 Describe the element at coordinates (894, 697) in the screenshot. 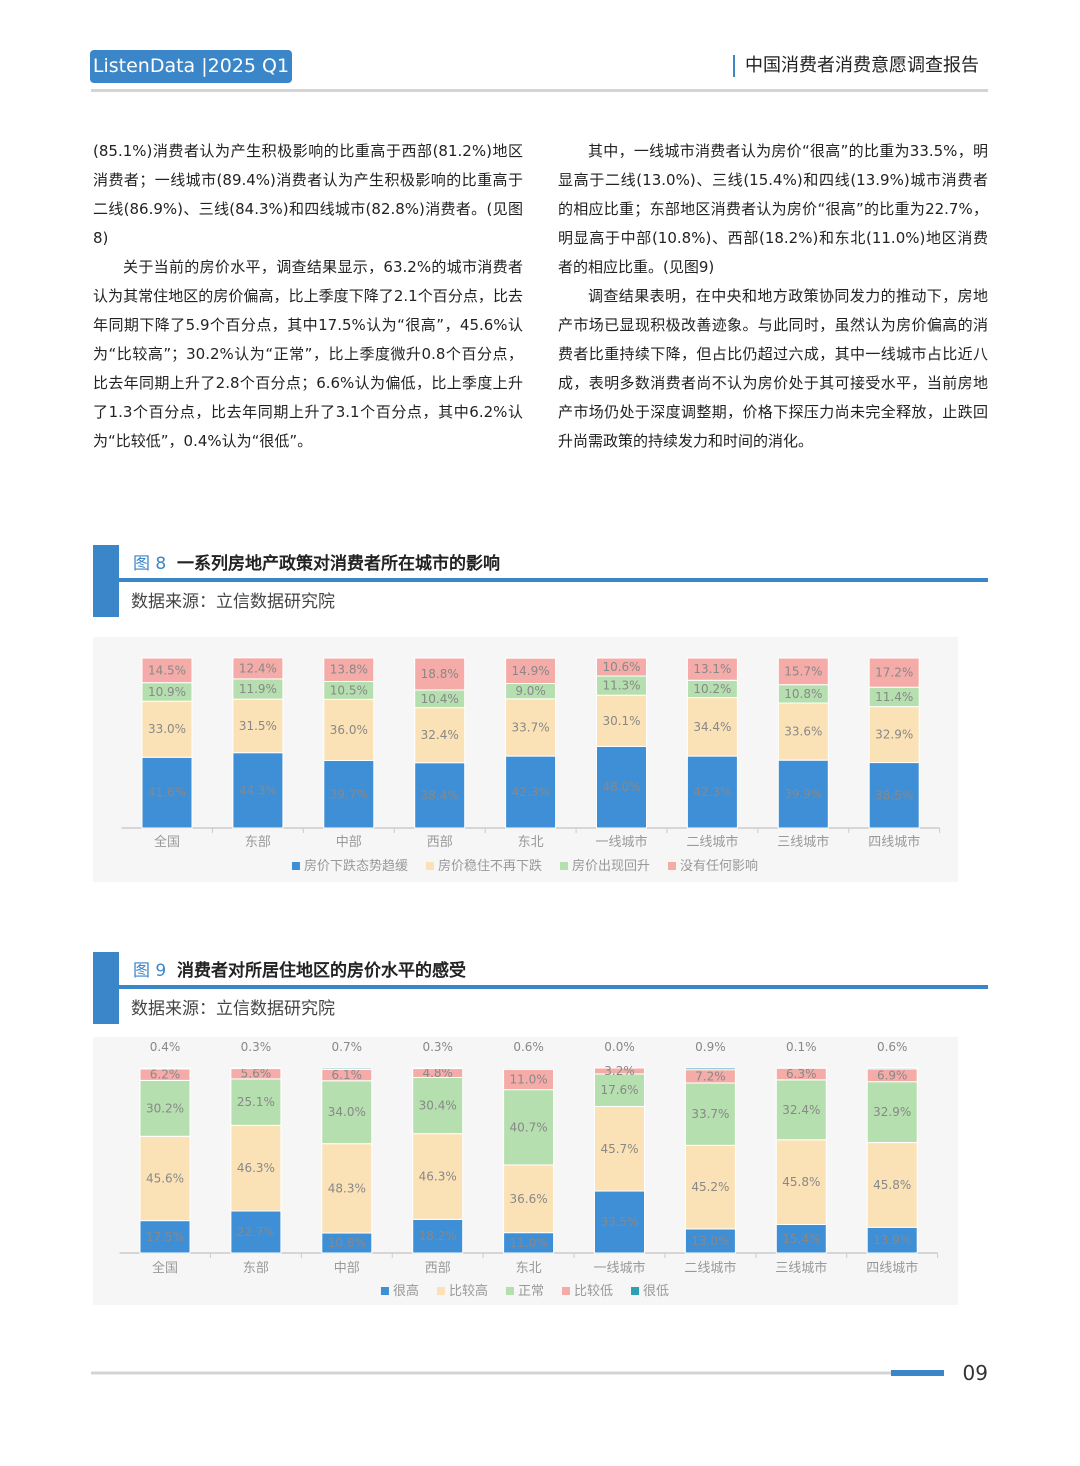

I see `data-label: 11.4%` at that location.